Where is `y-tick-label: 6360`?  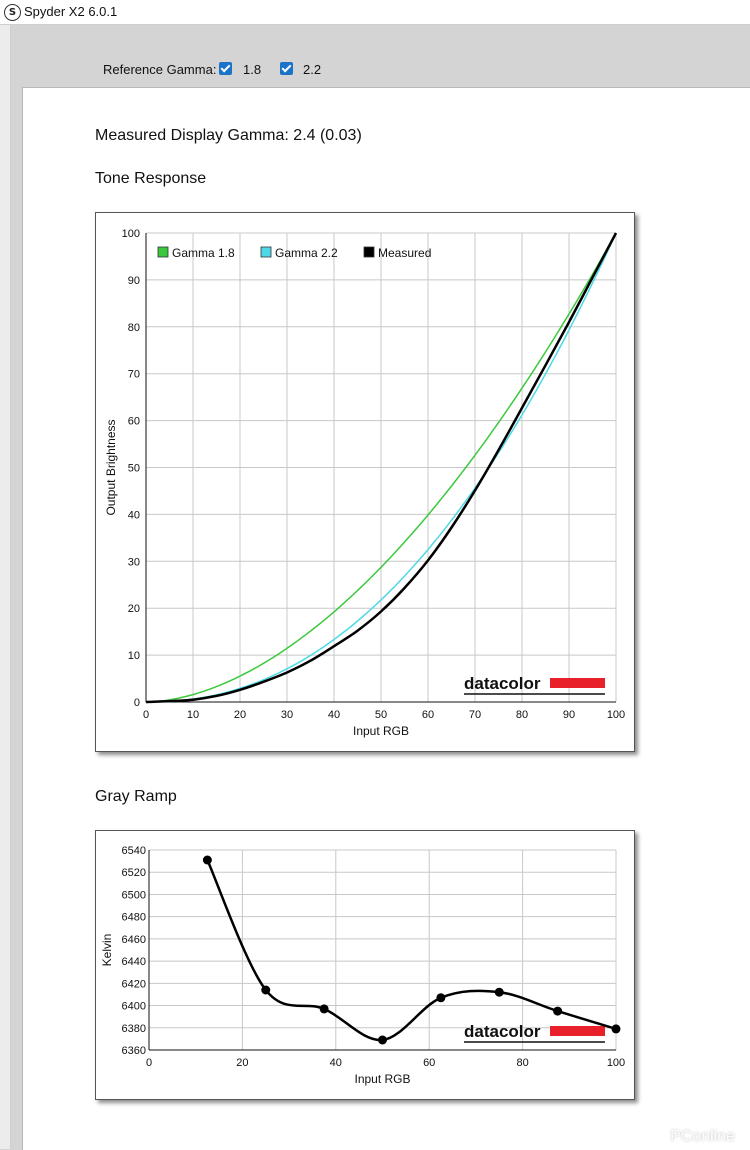 y-tick-label: 6360 is located at coordinates (134, 1051).